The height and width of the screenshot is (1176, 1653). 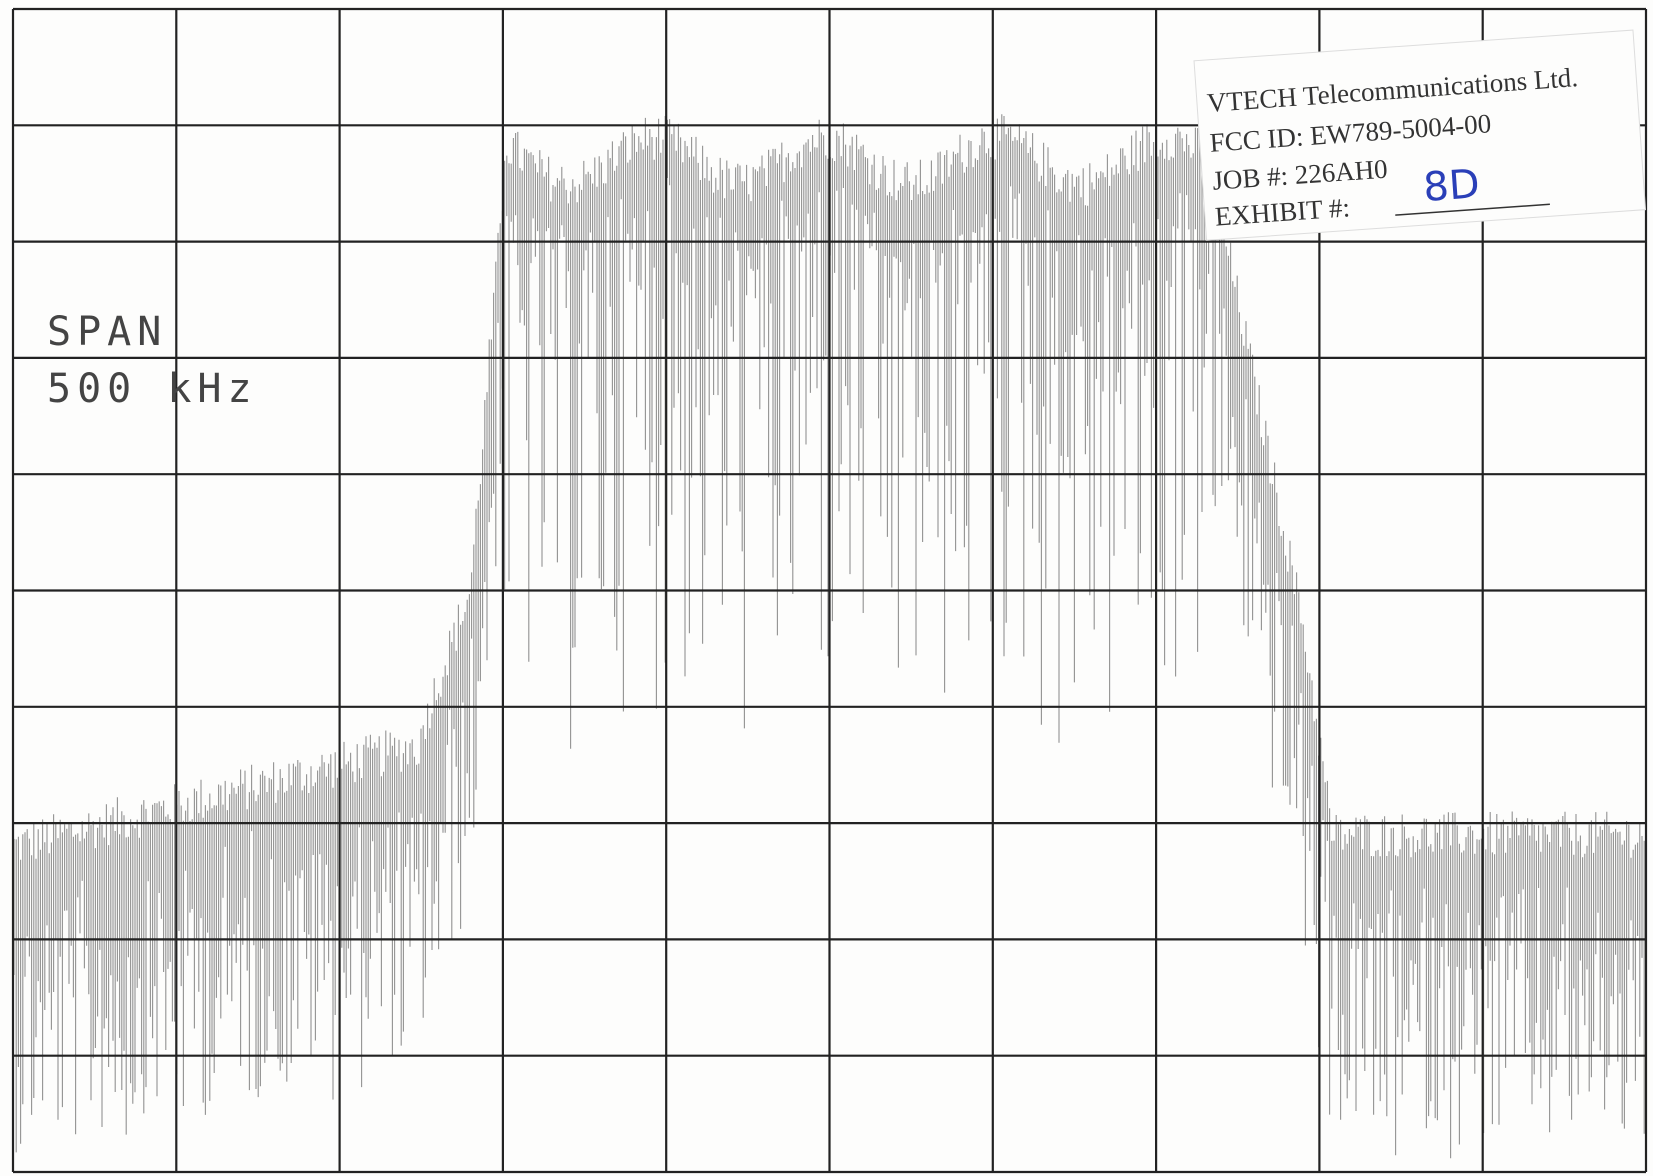 I want to click on stamp-box, so click(x=1420, y=135).